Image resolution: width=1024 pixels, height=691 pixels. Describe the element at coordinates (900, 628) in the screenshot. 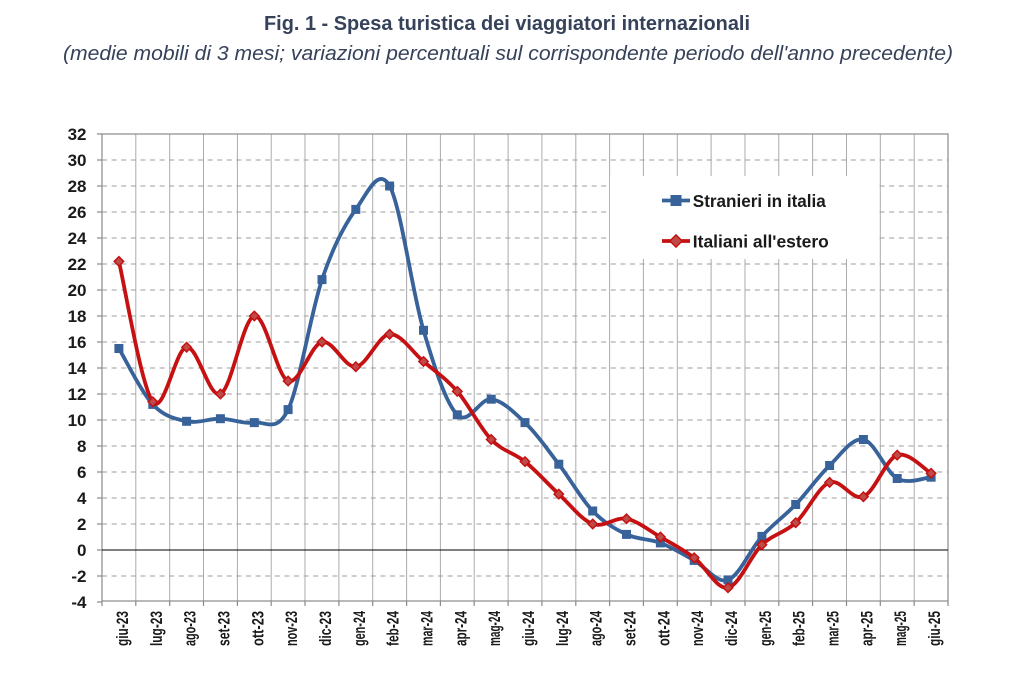

I see `svg-text: mag-25` at that location.